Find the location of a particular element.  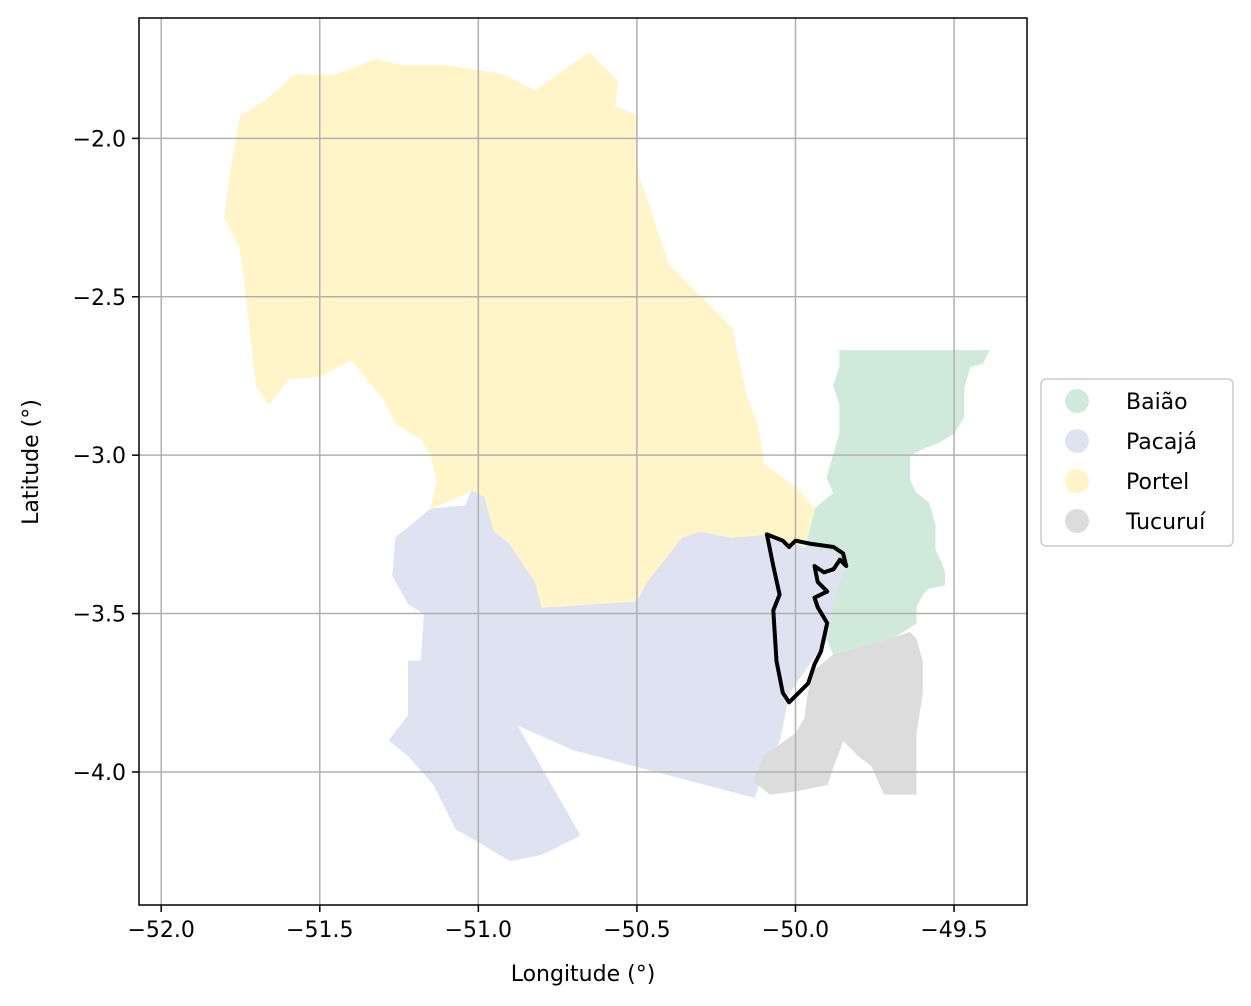

legend-label-portel: Portel is located at coordinates (1157, 482).